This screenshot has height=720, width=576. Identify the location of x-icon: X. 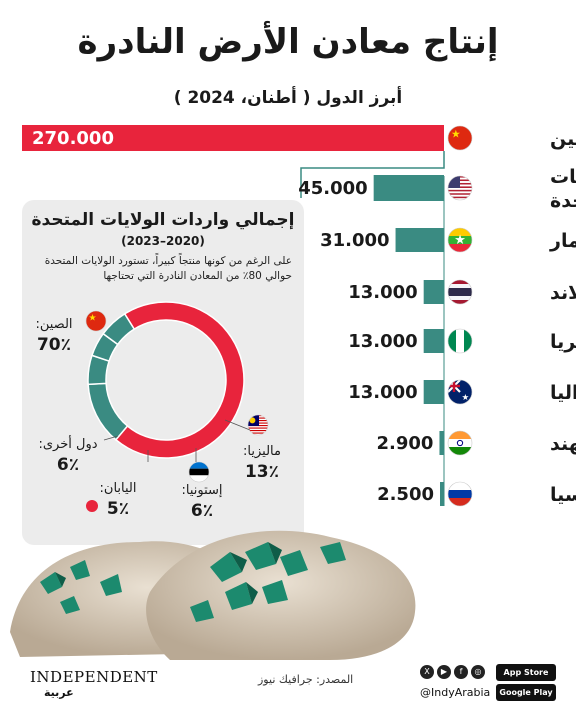
(427, 672).